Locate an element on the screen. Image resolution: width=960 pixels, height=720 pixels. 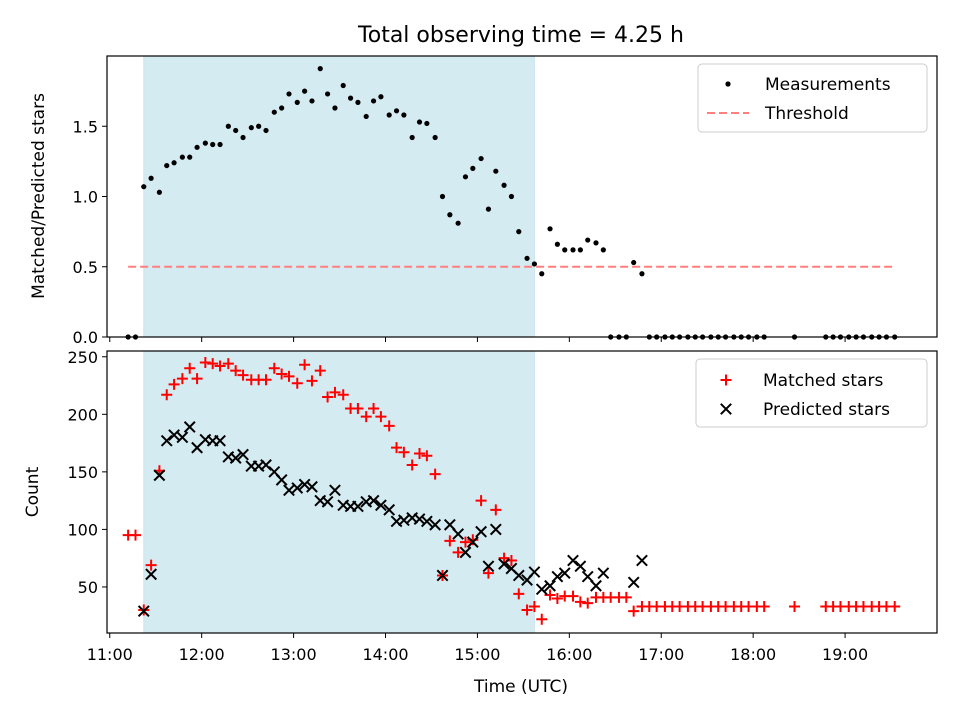
y-tick-label: 0.0 is located at coordinates (85, 337).